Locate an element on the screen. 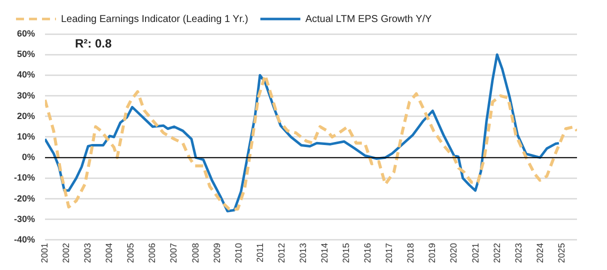  x-tick-label: 2020 is located at coordinates (453, 253).